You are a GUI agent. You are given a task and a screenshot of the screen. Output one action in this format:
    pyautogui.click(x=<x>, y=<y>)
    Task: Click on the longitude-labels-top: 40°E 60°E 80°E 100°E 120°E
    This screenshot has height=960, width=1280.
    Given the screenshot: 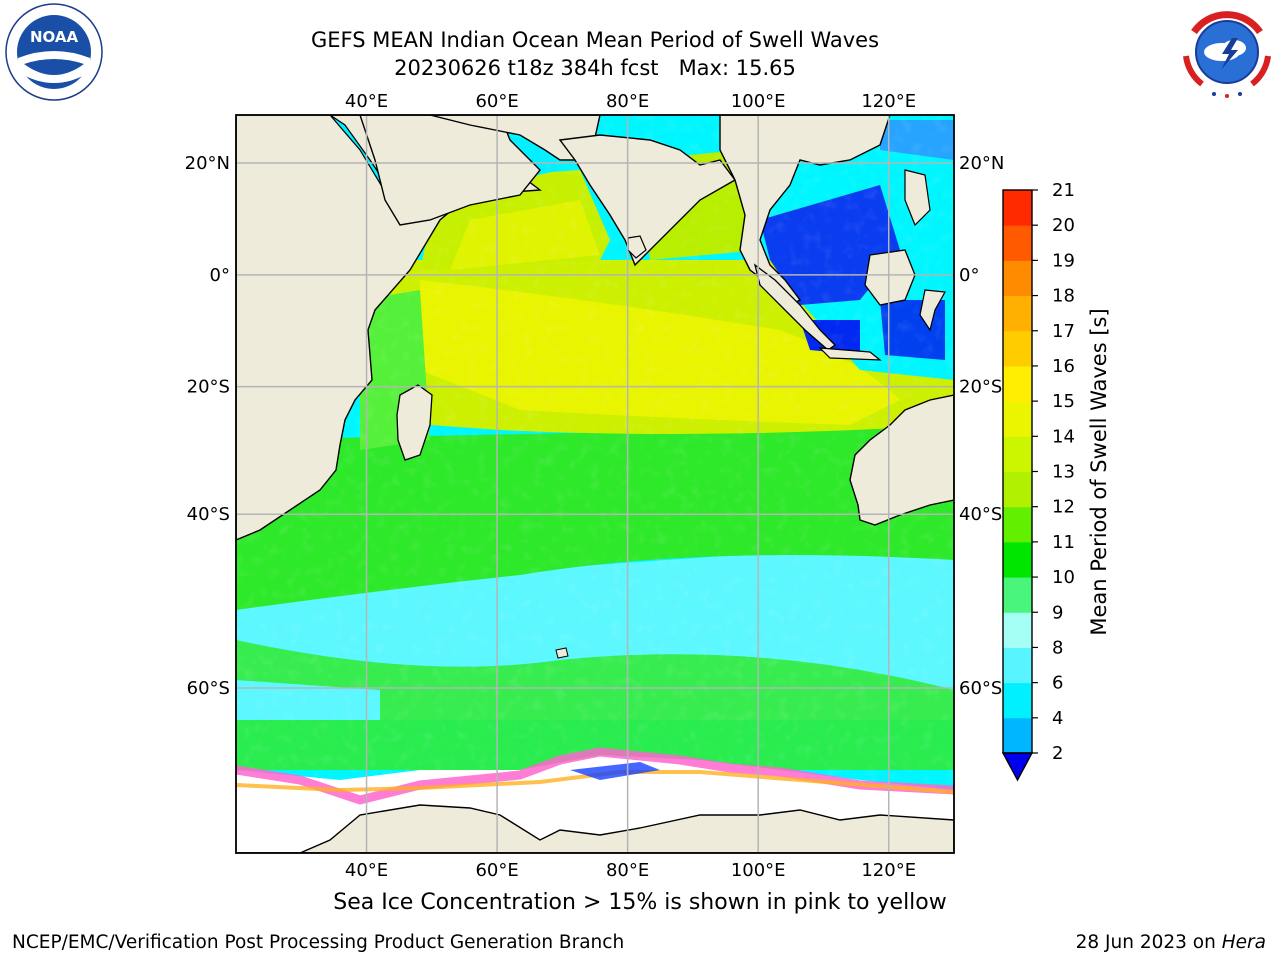 What is the action you would take?
    pyautogui.click(x=630, y=101)
    